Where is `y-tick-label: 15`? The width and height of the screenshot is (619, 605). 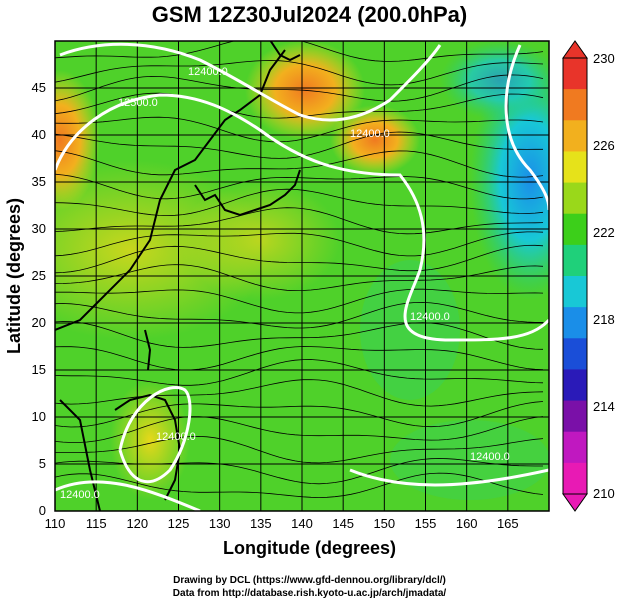
y-tick-label: 15 is located at coordinates (39, 369).